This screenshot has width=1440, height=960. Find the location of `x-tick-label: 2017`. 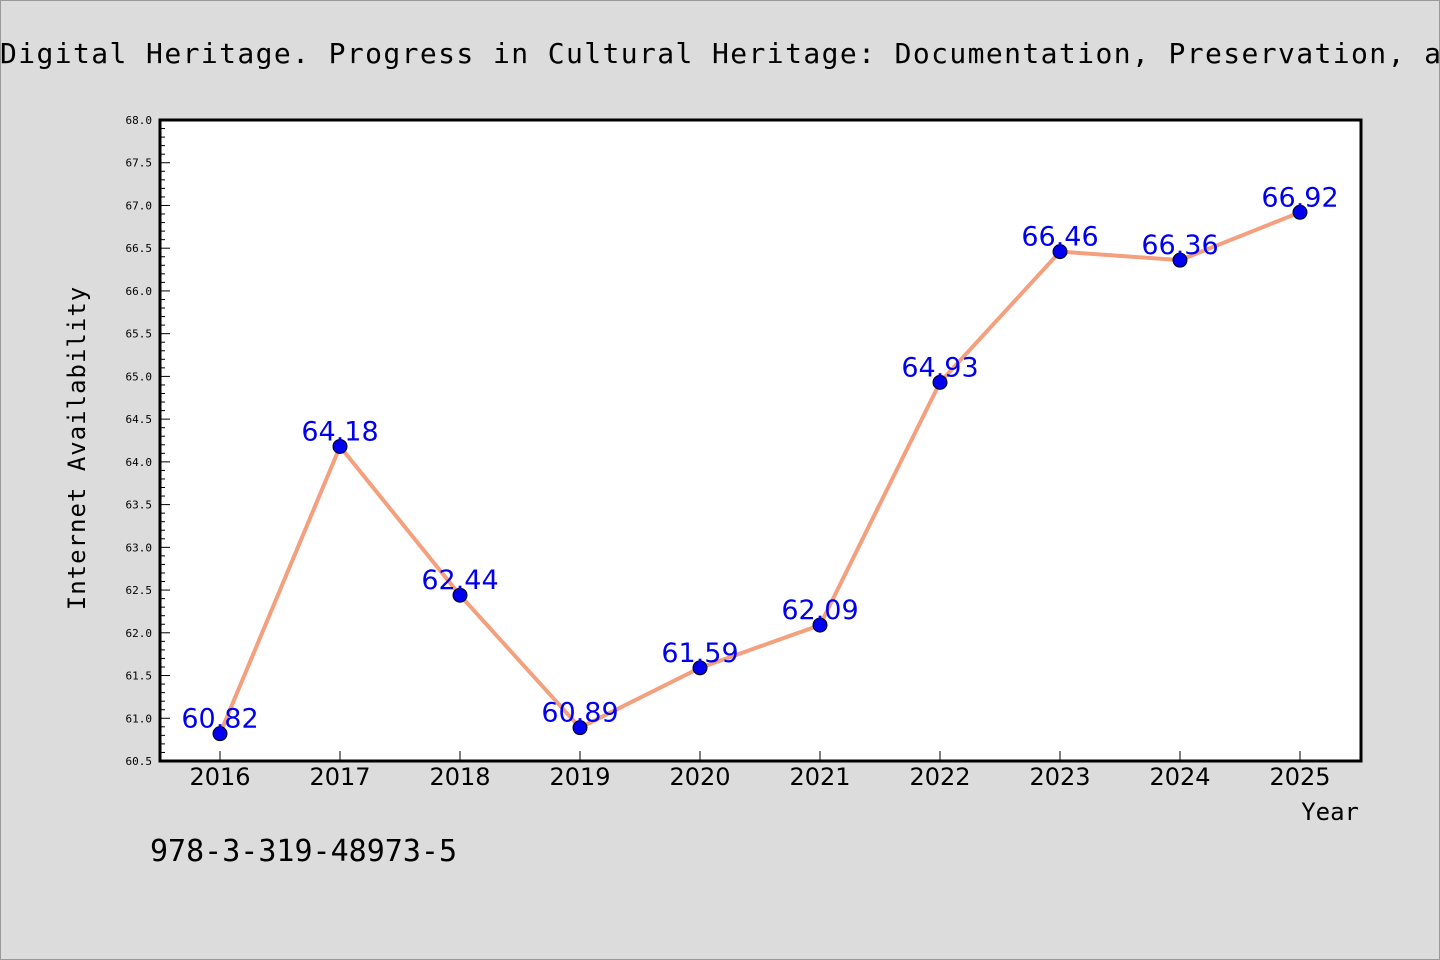

x-tick-label: 2017 is located at coordinates (339, 777).